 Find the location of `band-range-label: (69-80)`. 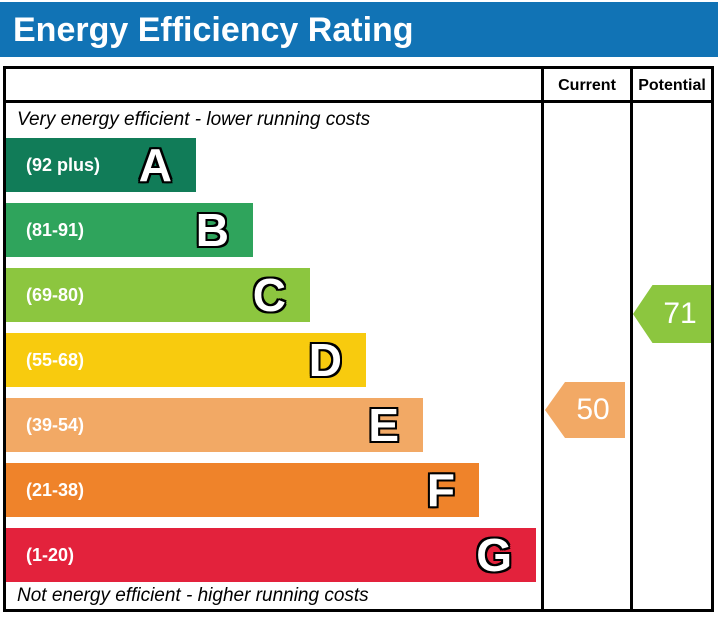

band-range-label: (69-80) is located at coordinates (55, 294).